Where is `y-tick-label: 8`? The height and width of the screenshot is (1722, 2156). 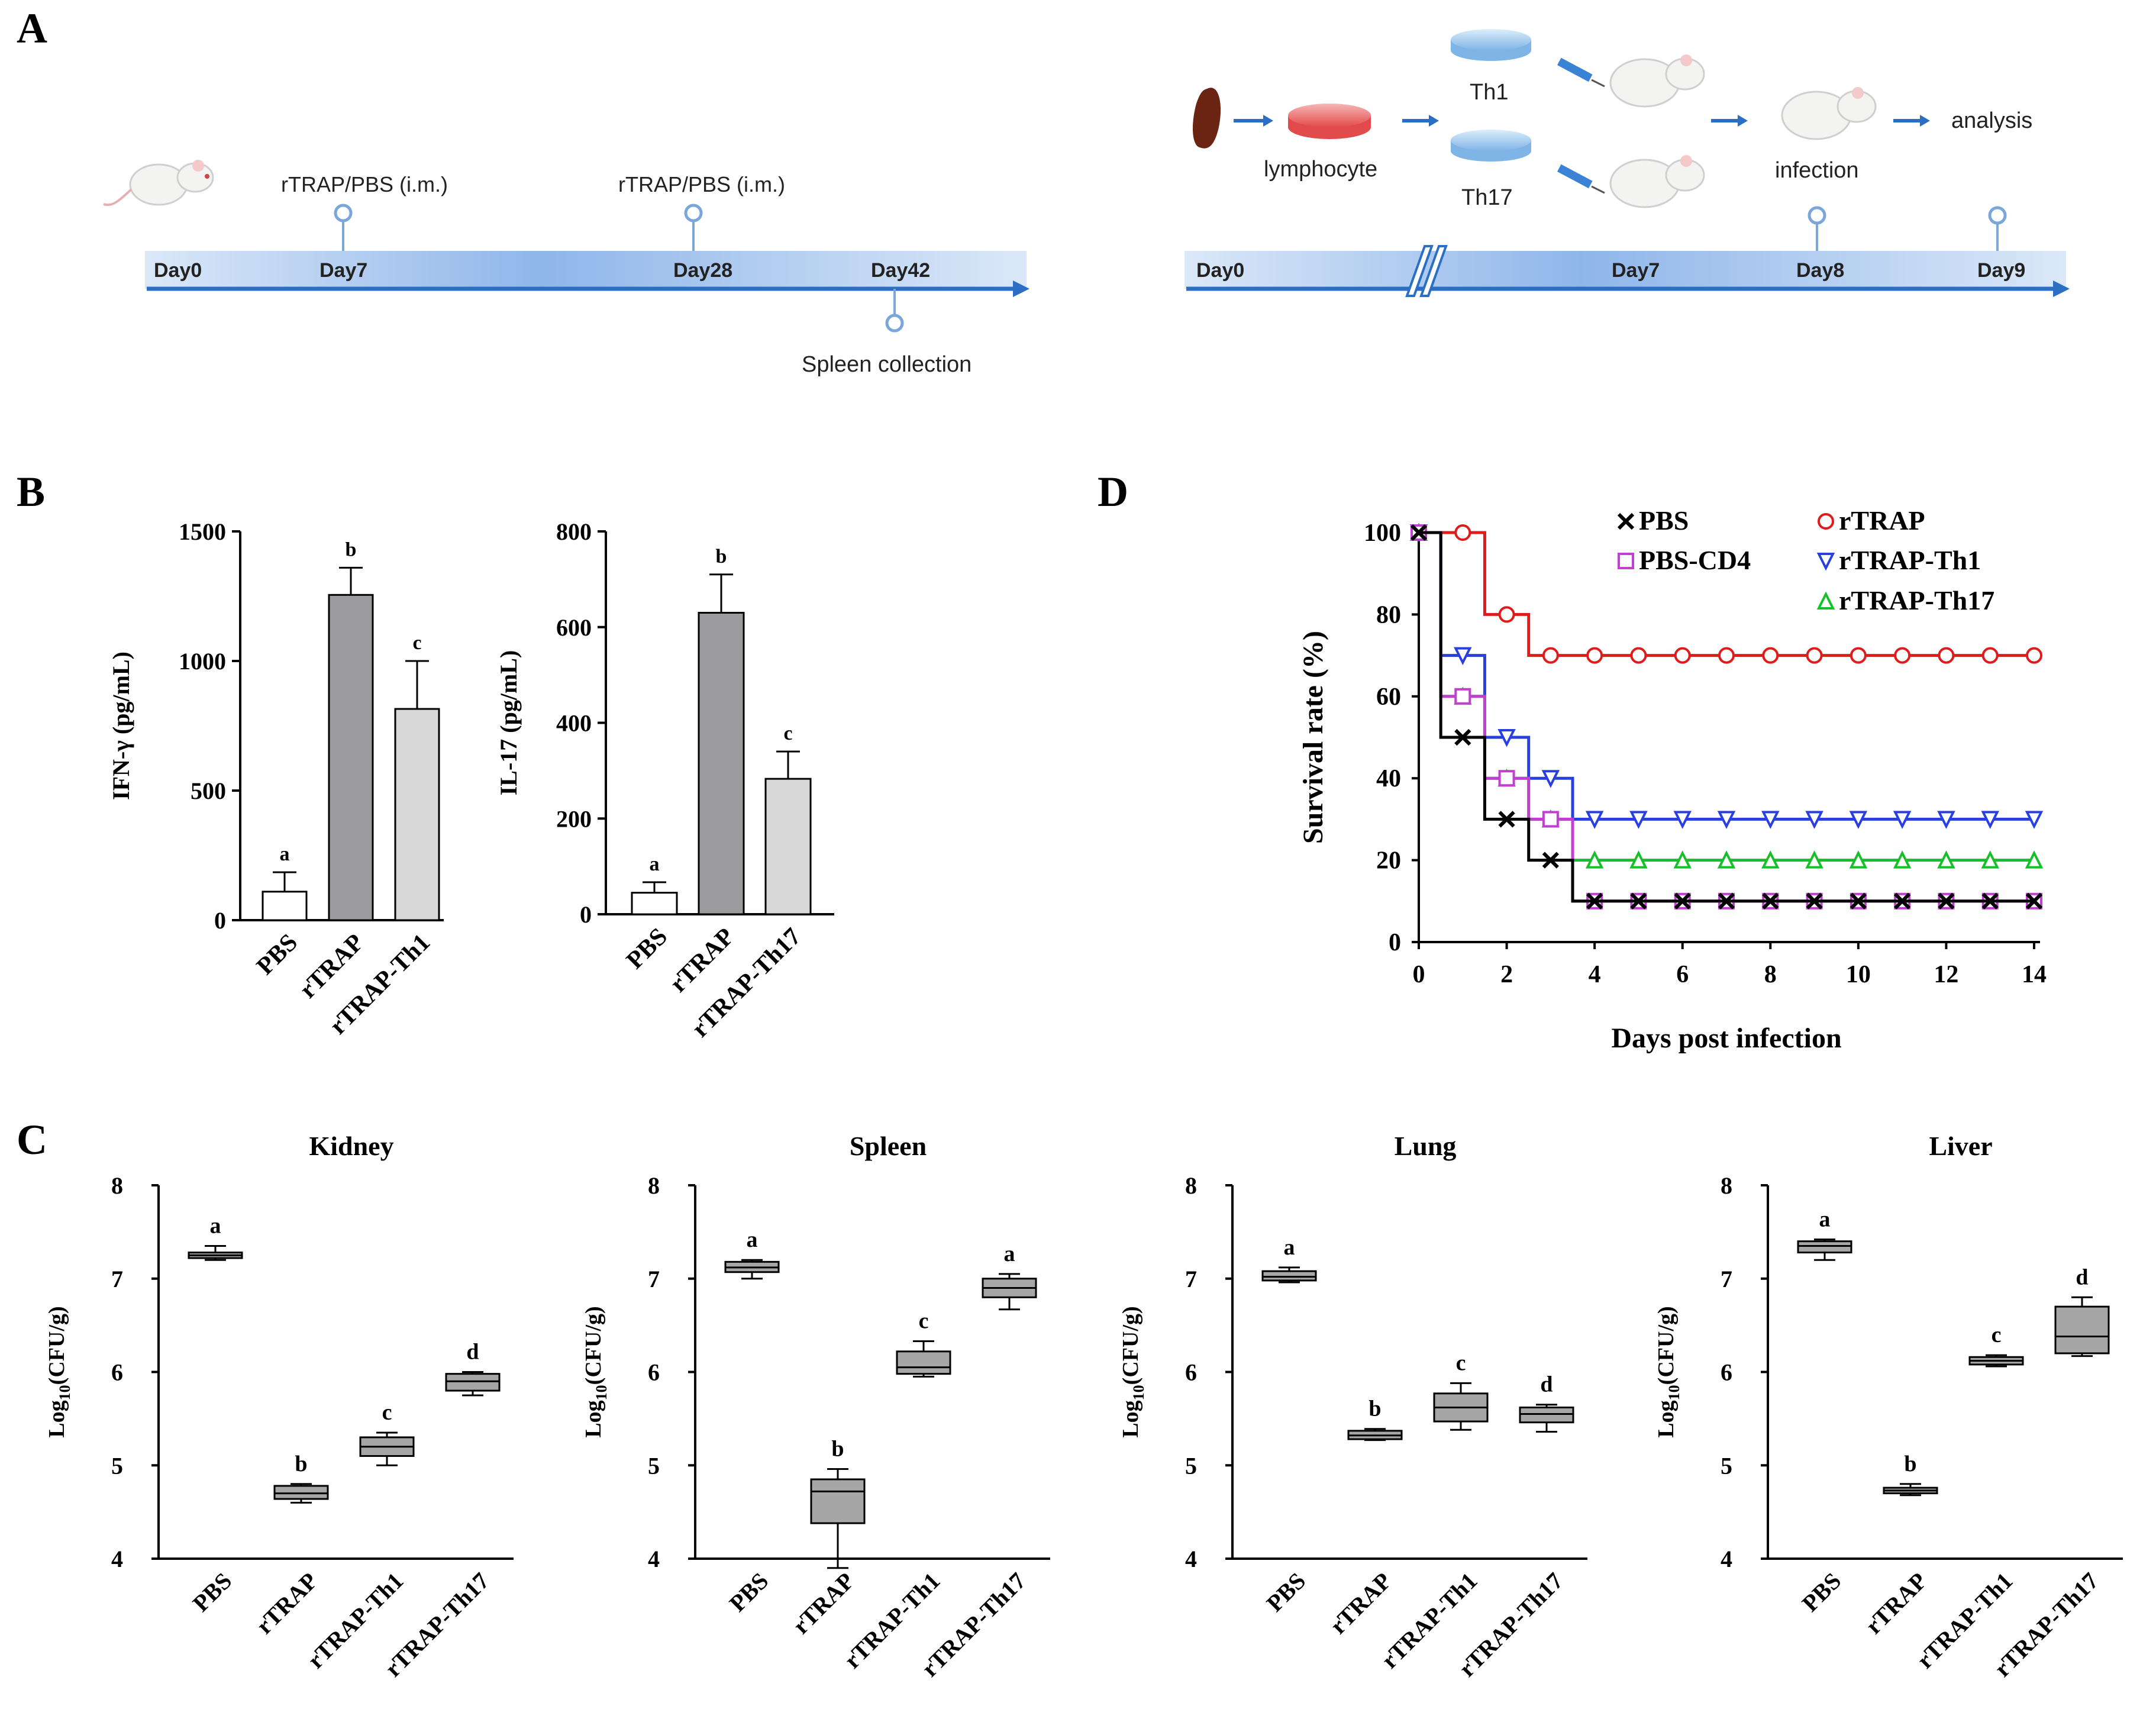
y-tick-label: 8 is located at coordinates (1726, 1185).